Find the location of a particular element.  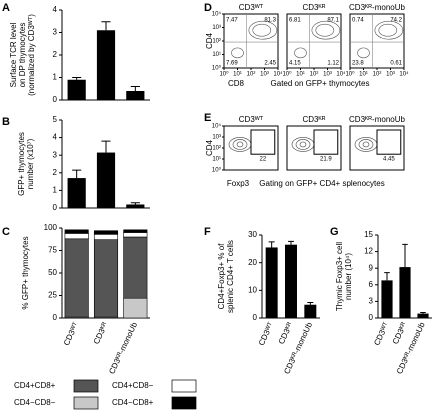

y-tick-label: 50 is located at coordinates (52, 272).